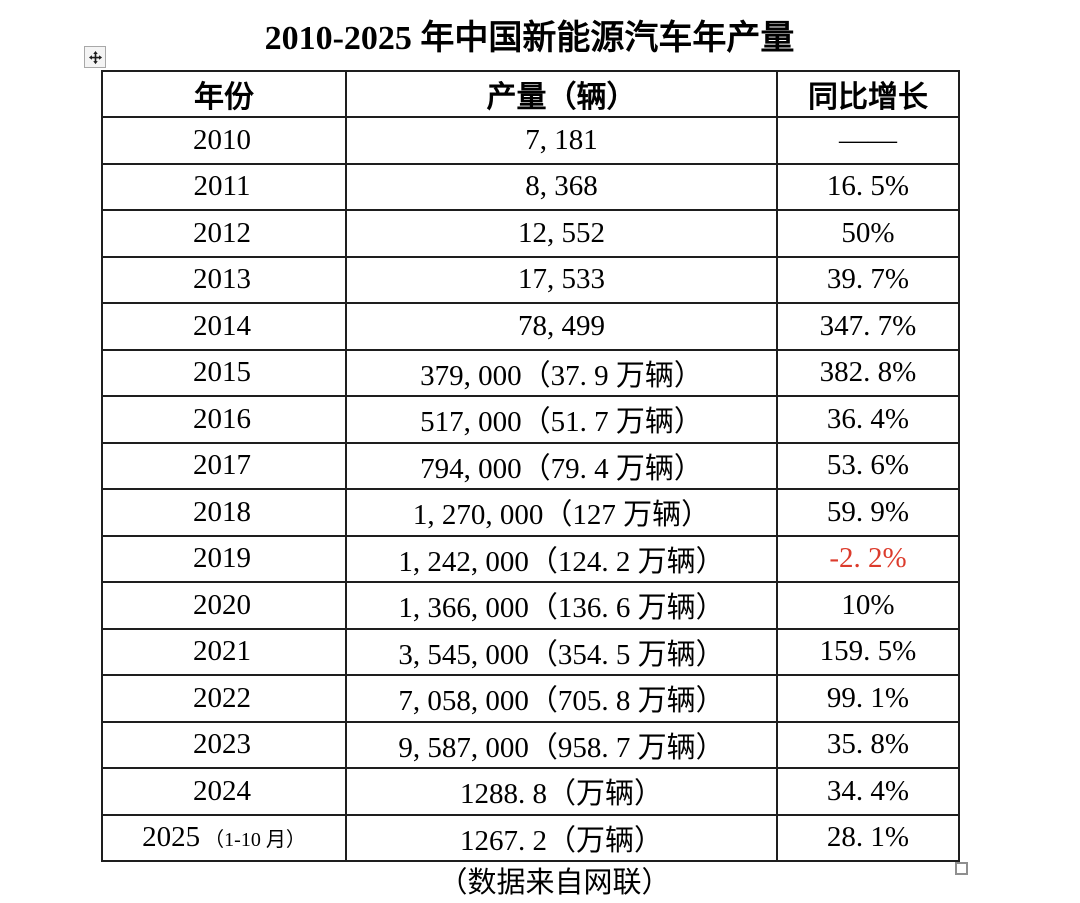 The width and height of the screenshot is (1080, 903). I want to click on year-value: 2019, so click(222, 558).